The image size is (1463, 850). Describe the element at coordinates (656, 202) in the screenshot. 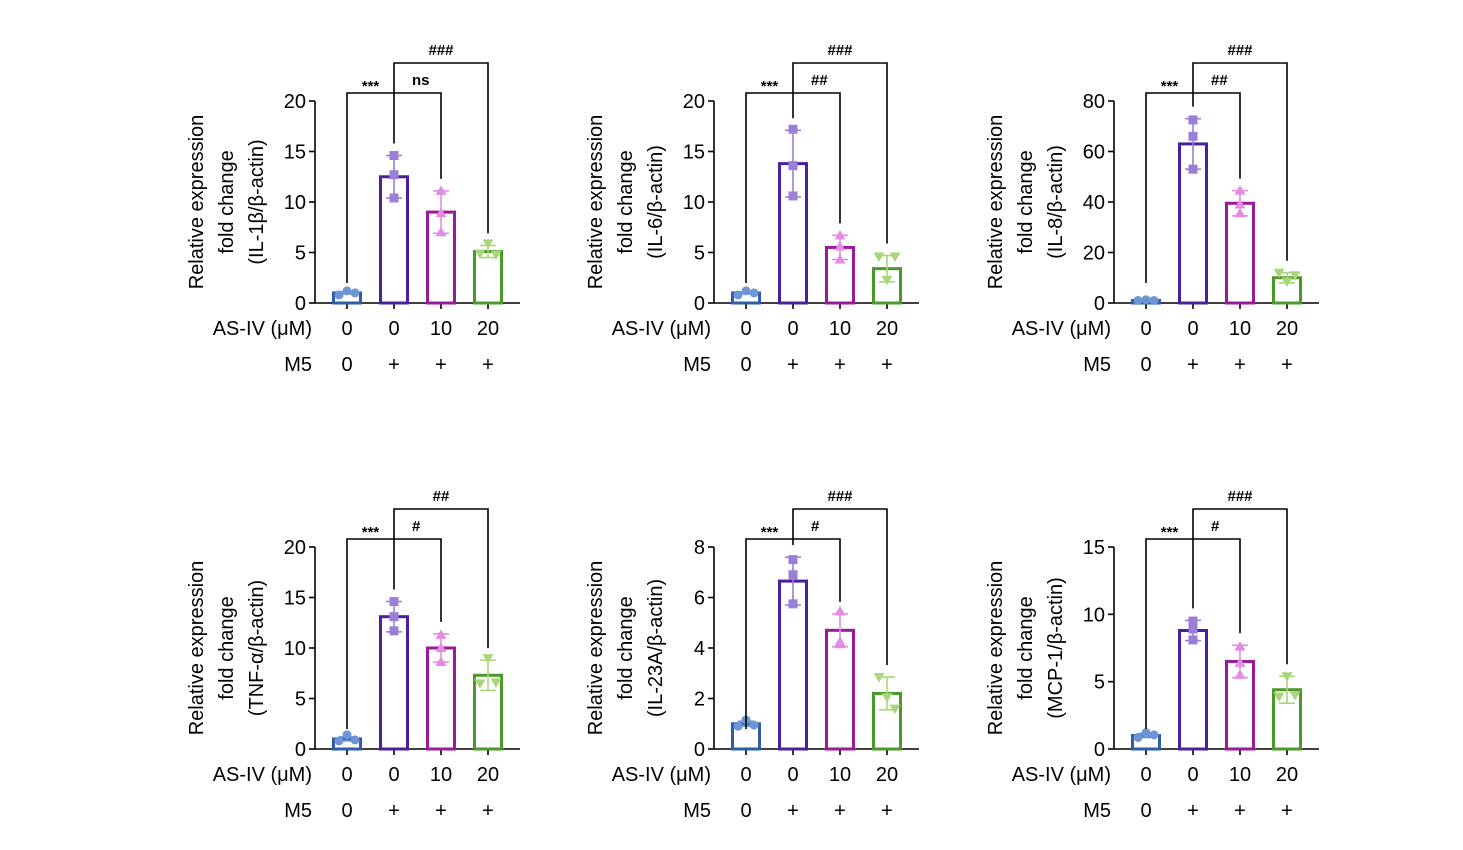

I see `y-axis-label: (IL-6/β-actin)` at that location.